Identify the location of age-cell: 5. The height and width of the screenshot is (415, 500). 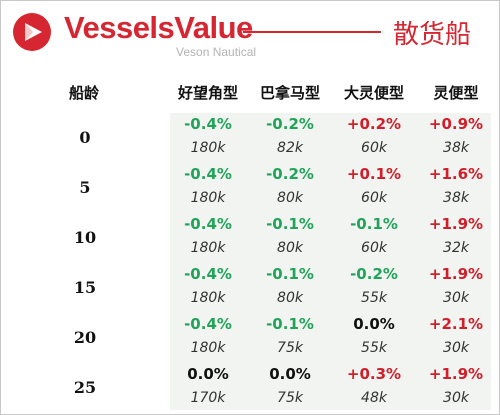
(85, 187).